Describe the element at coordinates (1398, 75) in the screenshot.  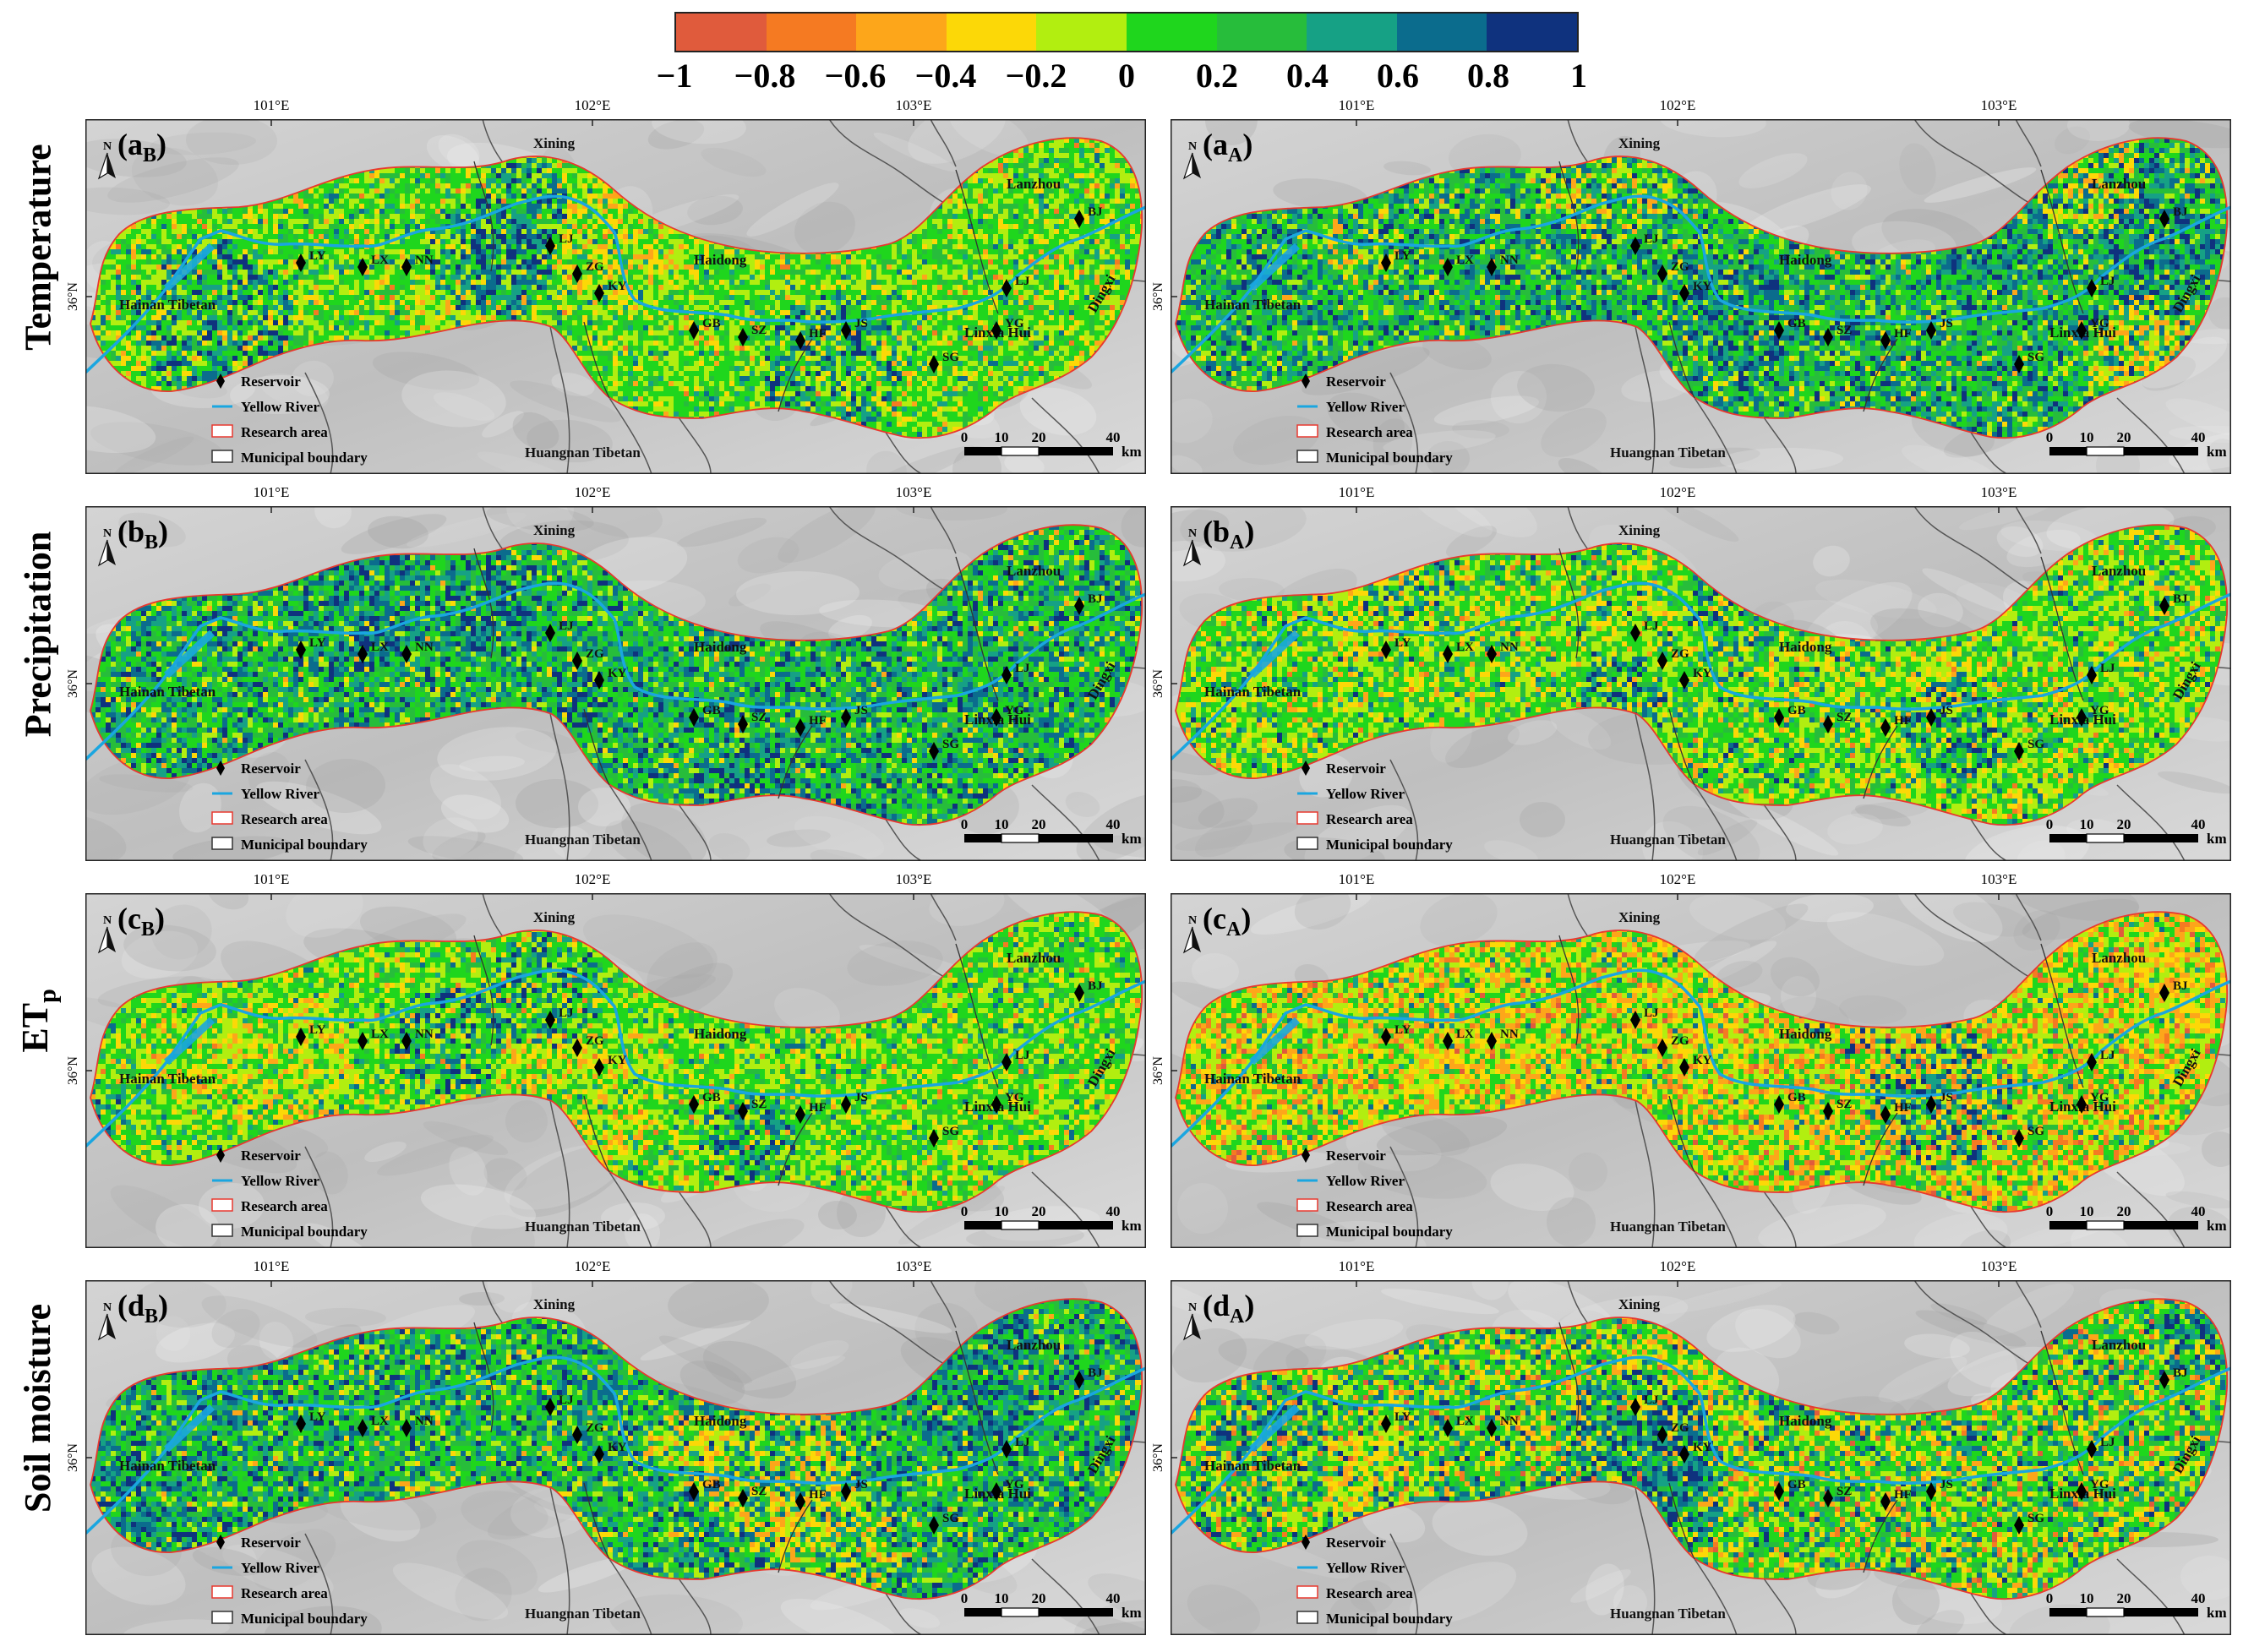
I see `colorbar-tick-label: 0.6` at that location.